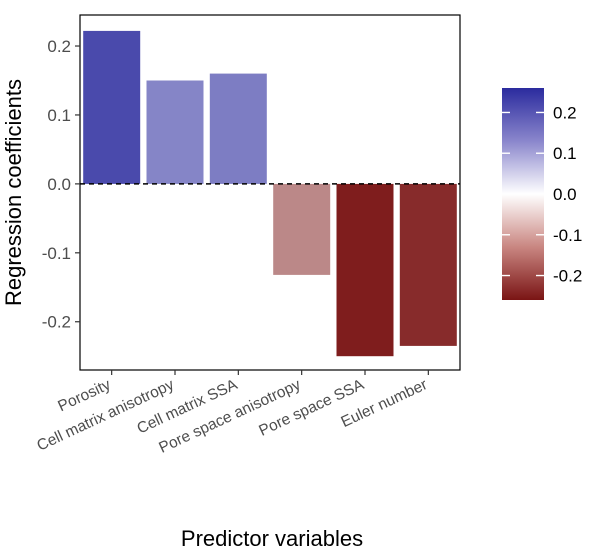  Describe the element at coordinates (567, 276) in the screenshot. I see `colorbar-tick-label: -0.2` at that location.